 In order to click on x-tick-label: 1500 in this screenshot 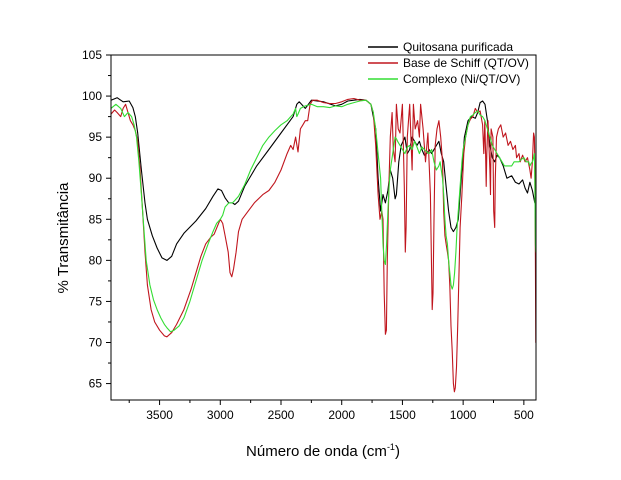, I will do `click(402, 415)`.